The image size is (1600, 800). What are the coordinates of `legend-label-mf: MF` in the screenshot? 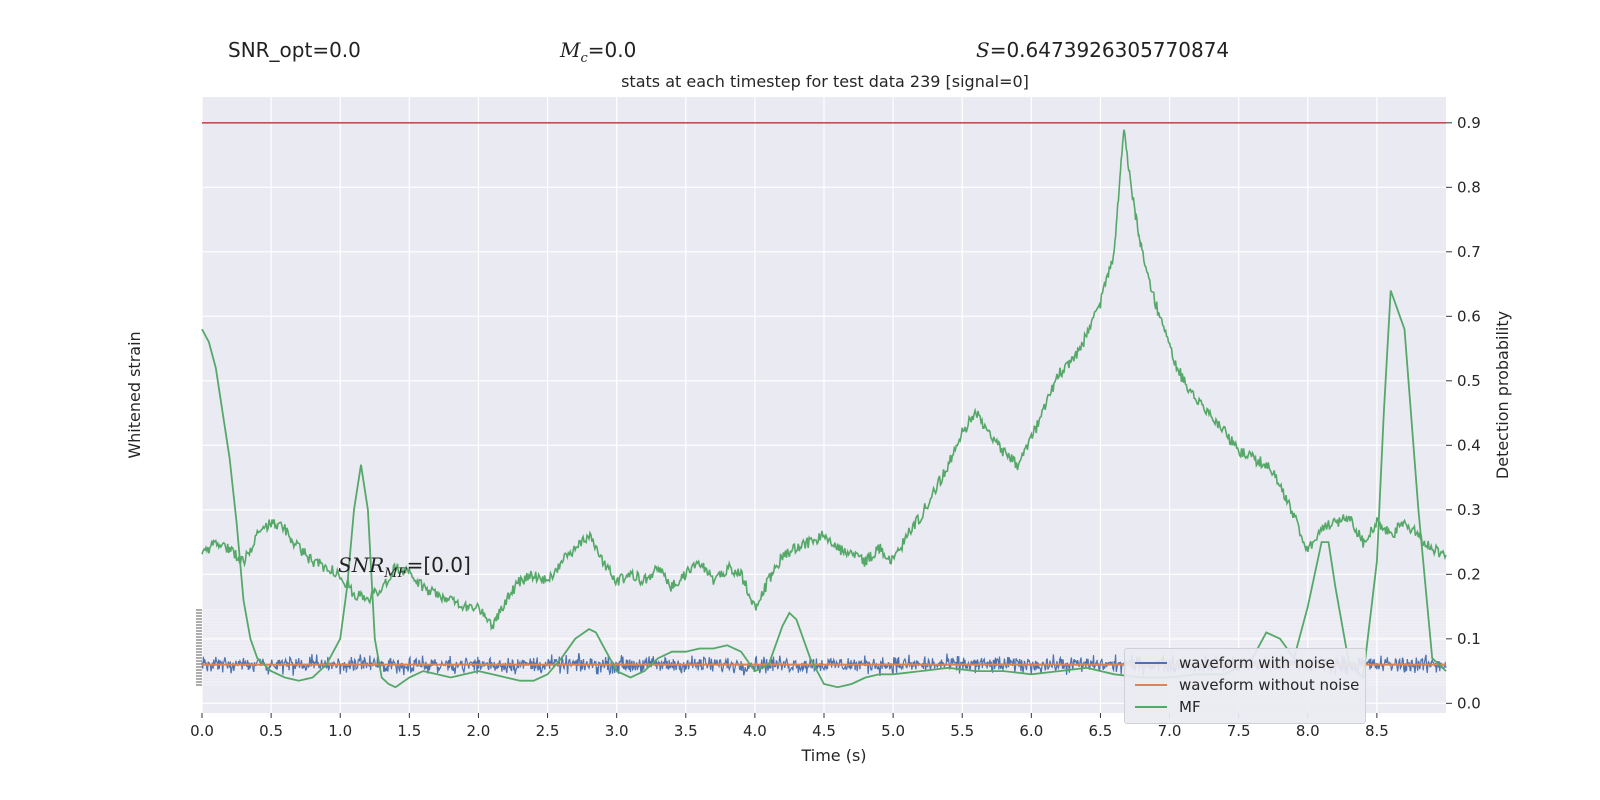 It's located at (1190, 707).